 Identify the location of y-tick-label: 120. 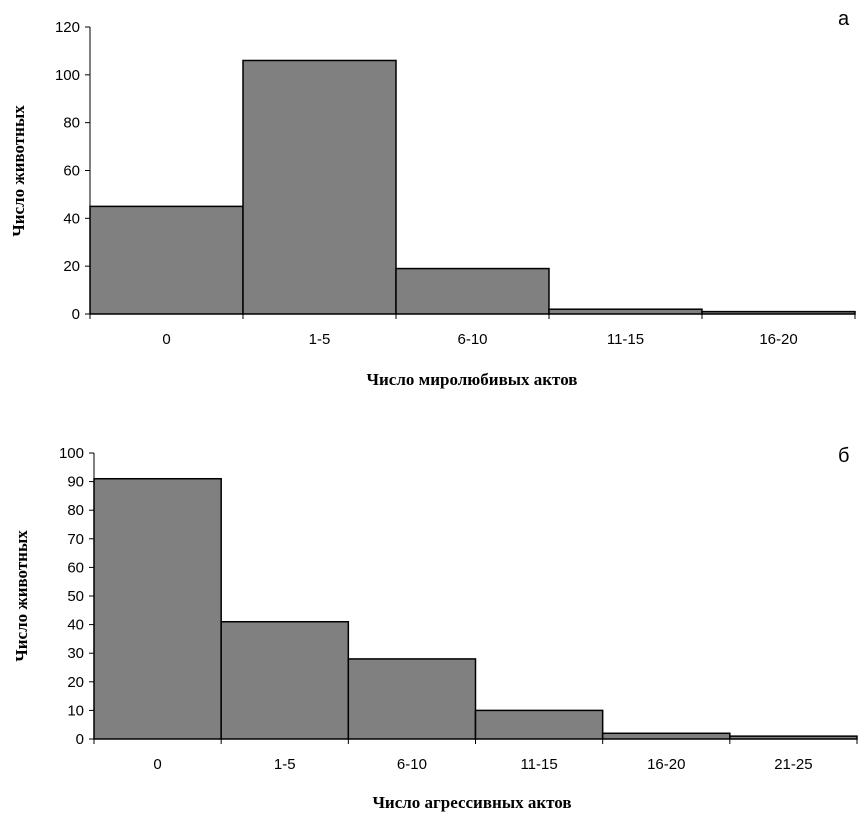
(67, 27).